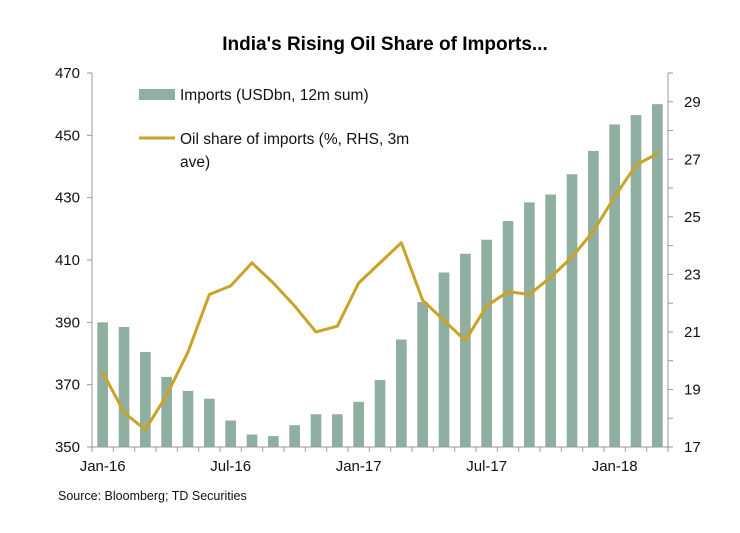 The image size is (740, 533). What do you see at coordinates (157, 94) in the screenshot?
I see `legend-swatch-imports` at bounding box center [157, 94].